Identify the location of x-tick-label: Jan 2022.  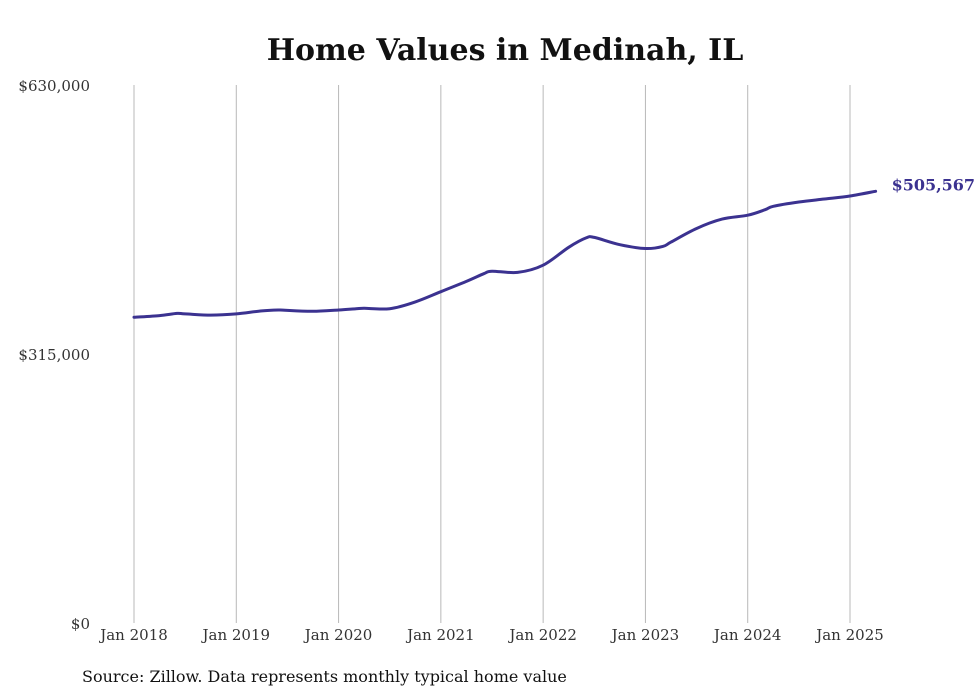
(542, 635).